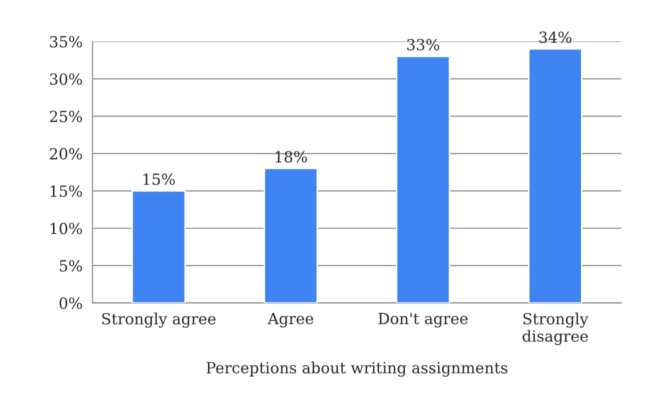 Image resolution: width=661 pixels, height=415 pixels. Describe the element at coordinates (555, 37) in the screenshot. I see `data-label: 34%` at that location.